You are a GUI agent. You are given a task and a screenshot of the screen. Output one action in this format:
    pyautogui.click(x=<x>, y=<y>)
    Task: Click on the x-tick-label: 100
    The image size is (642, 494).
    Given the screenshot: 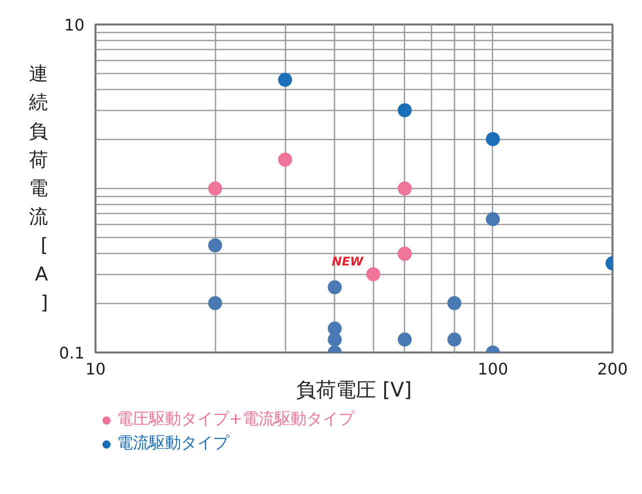 What is the action you would take?
    pyautogui.click(x=493, y=369)
    